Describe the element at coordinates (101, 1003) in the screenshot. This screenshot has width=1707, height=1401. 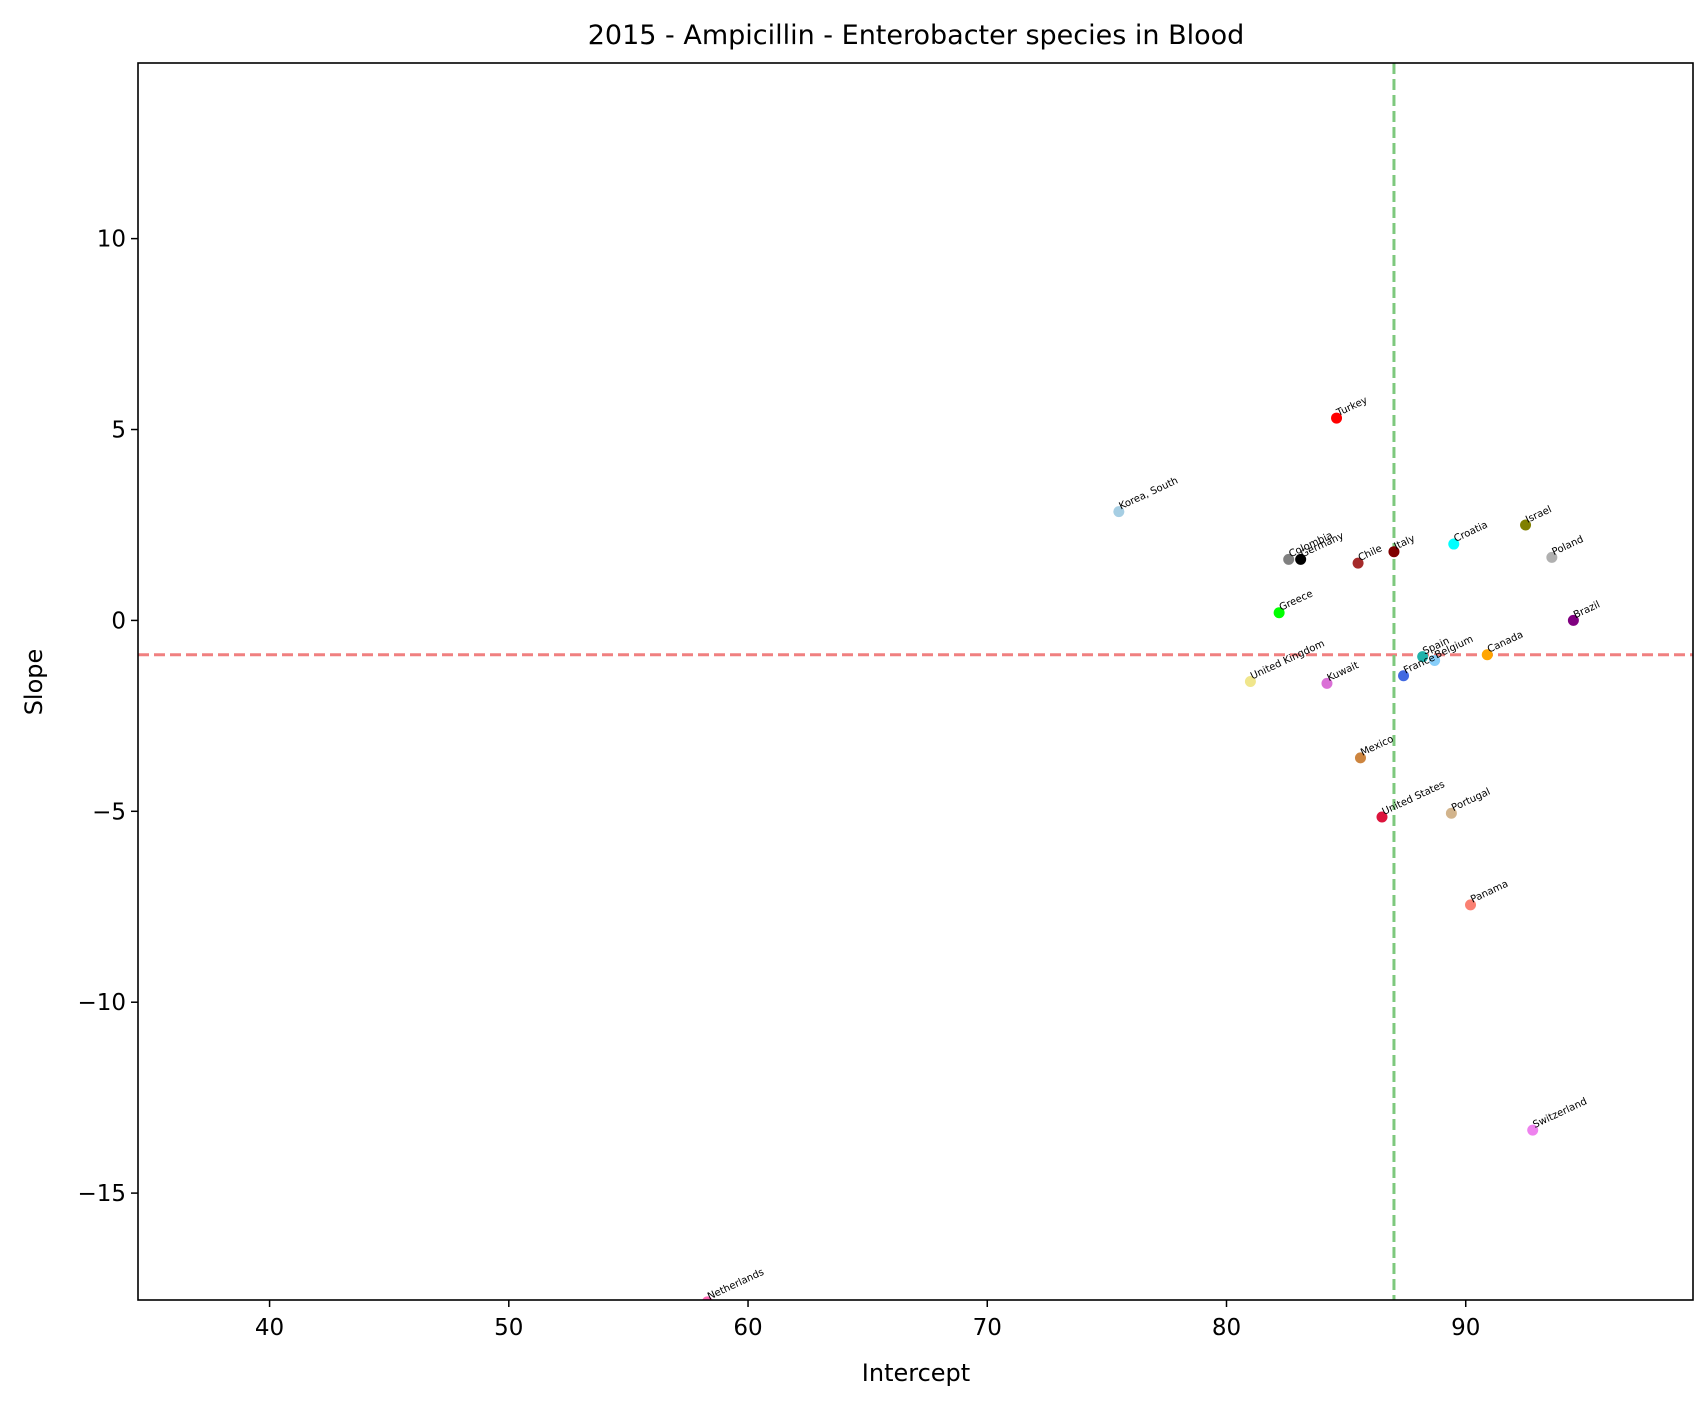
I see `y-tick-label: −10` at that location.